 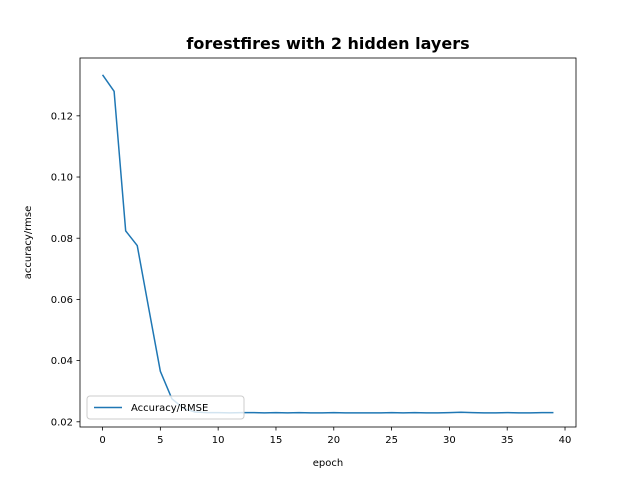 I want to click on legend: Accuracy/RMSE, so click(x=165, y=407).